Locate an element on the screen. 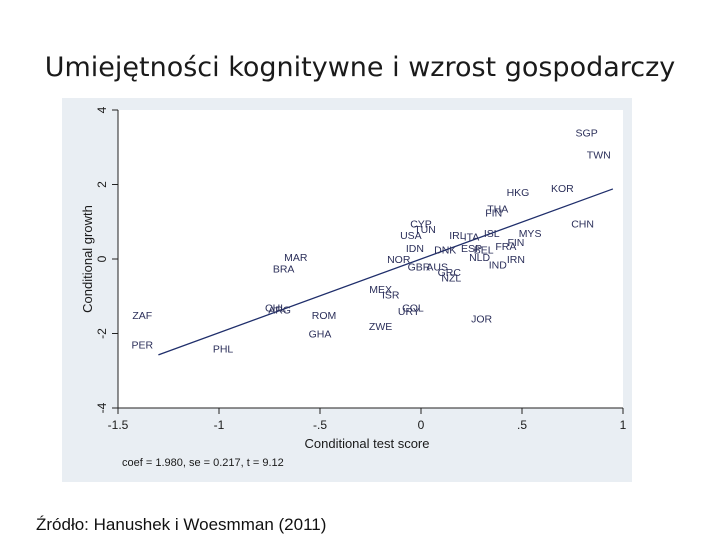  point-label-idn: IDN is located at coordinates (415, 249).